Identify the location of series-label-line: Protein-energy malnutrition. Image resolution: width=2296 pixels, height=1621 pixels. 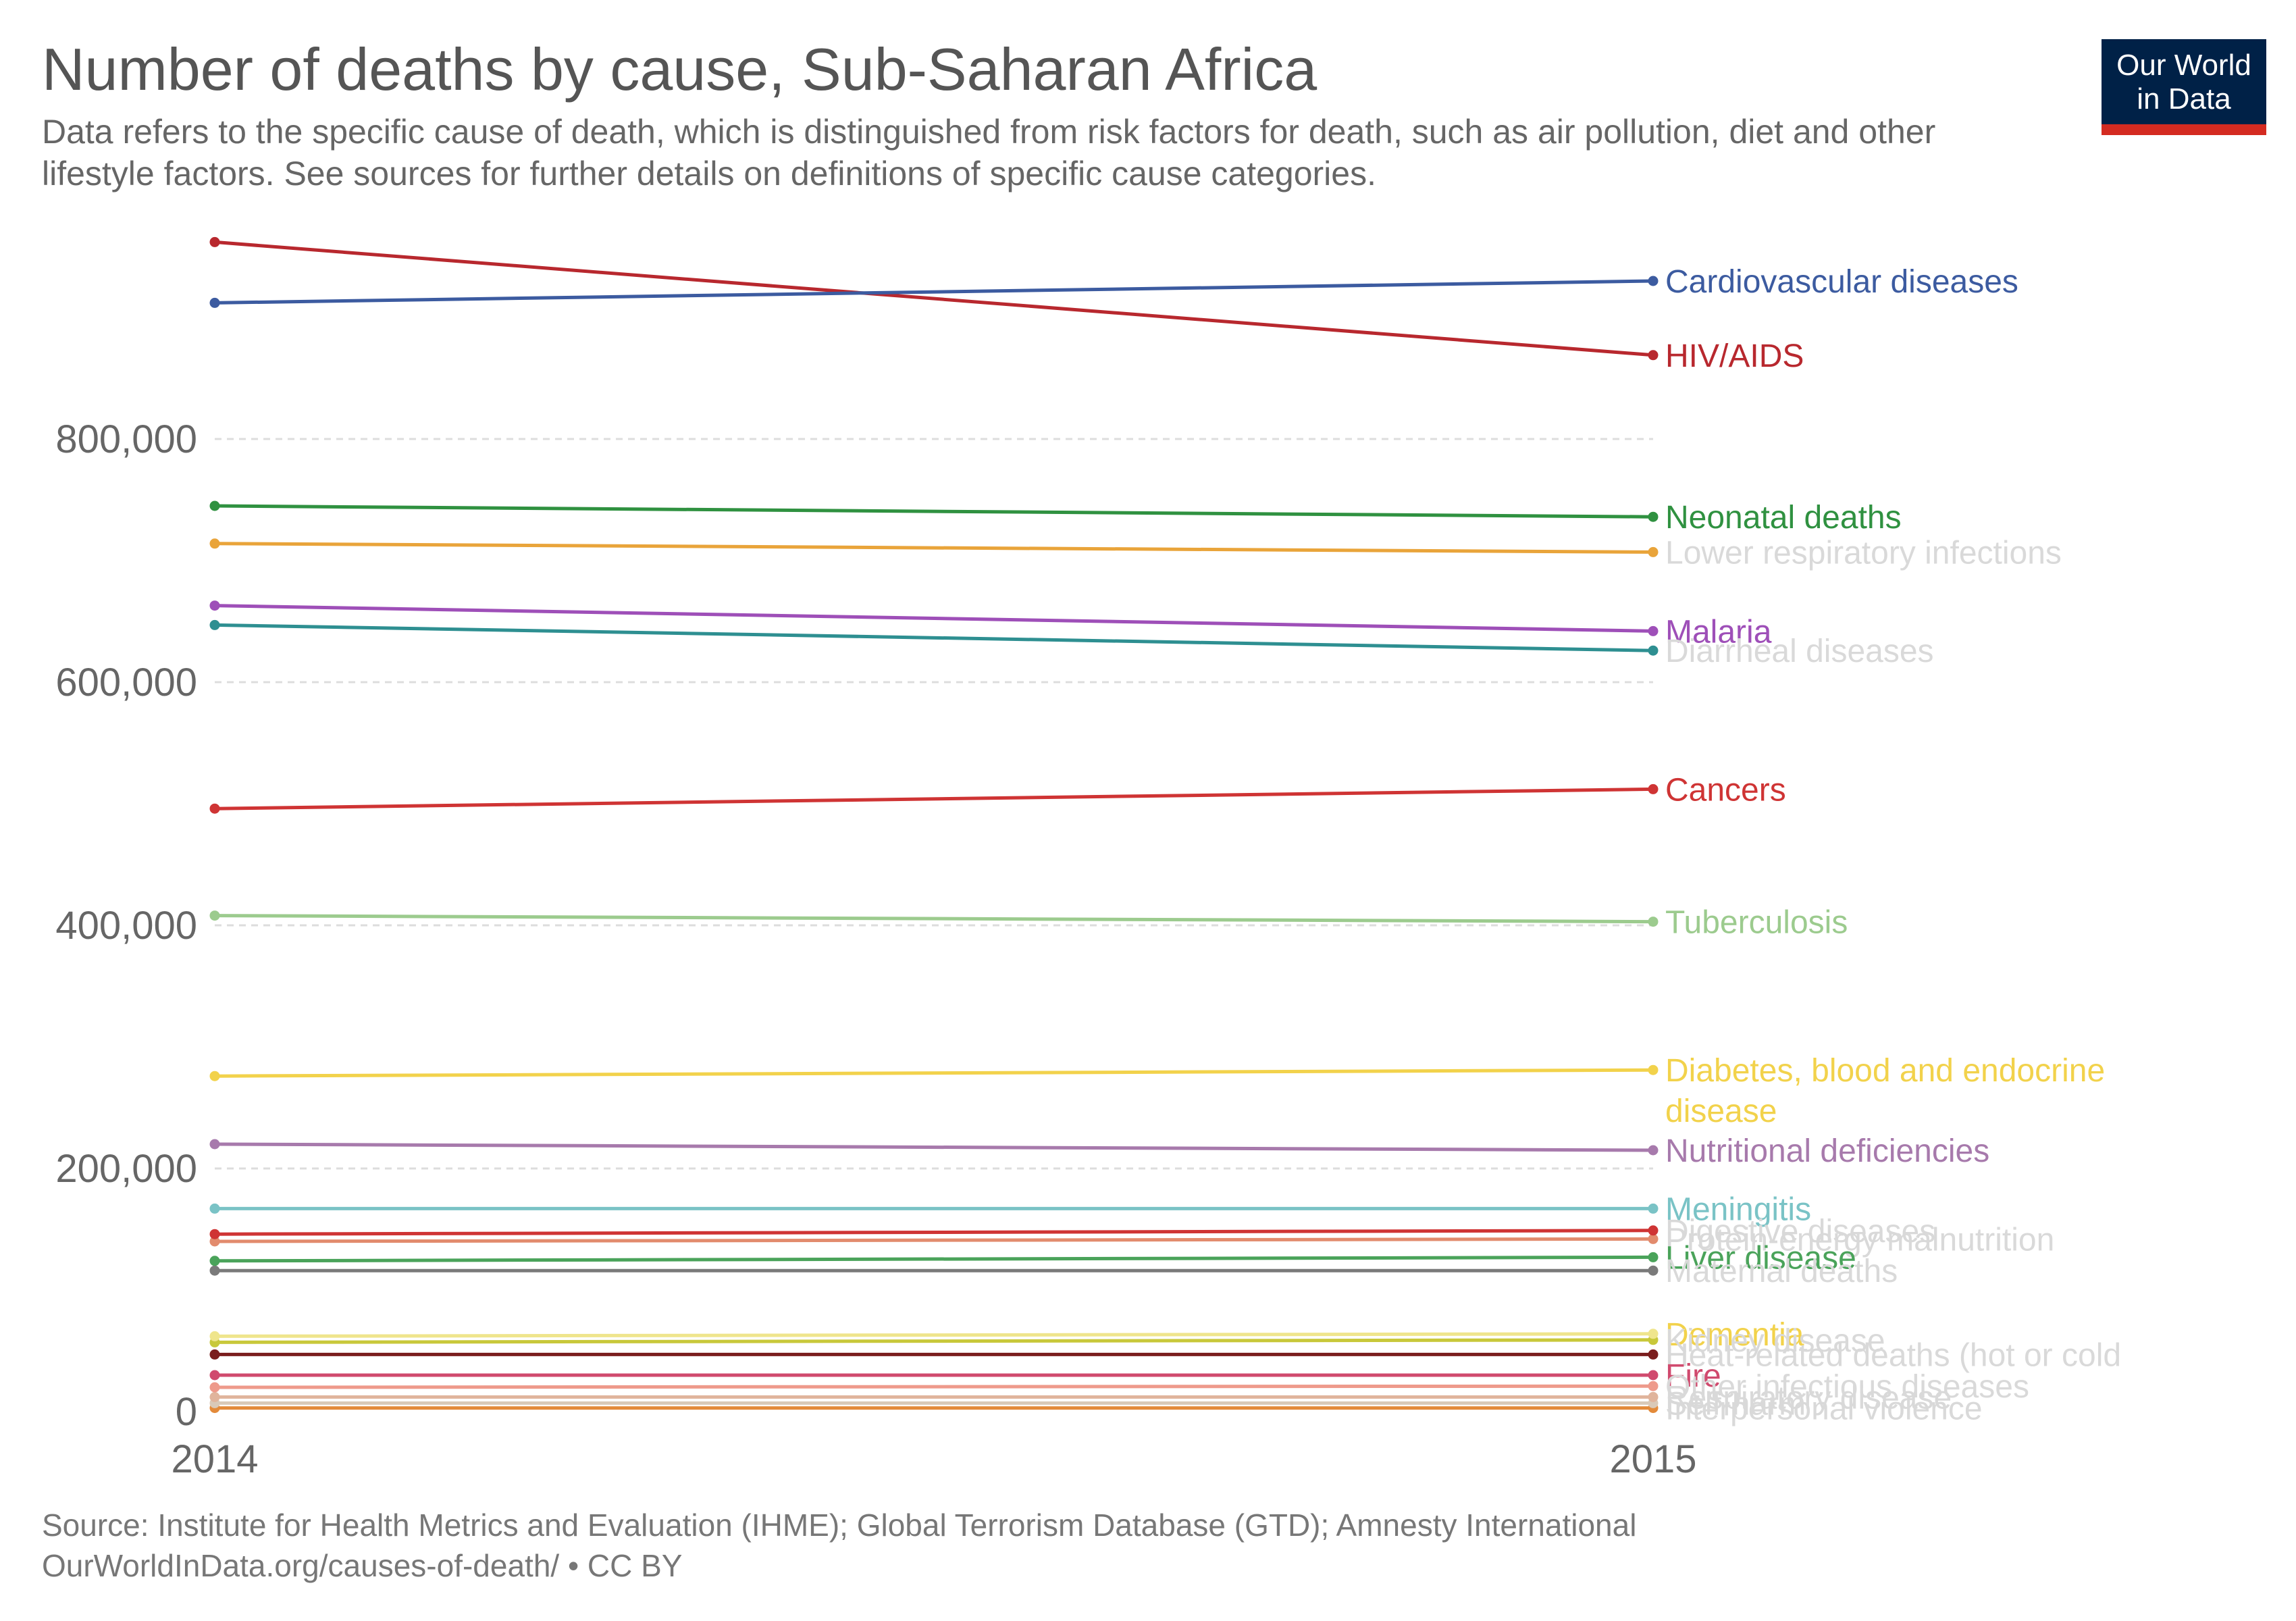
(1859, 1240).